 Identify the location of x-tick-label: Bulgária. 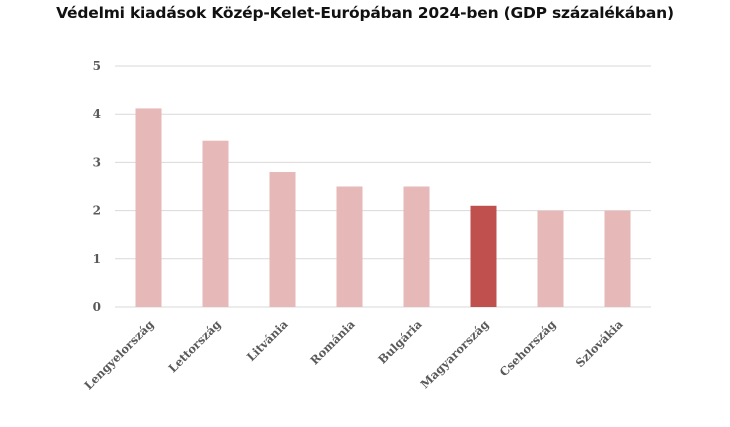
(400, 342).